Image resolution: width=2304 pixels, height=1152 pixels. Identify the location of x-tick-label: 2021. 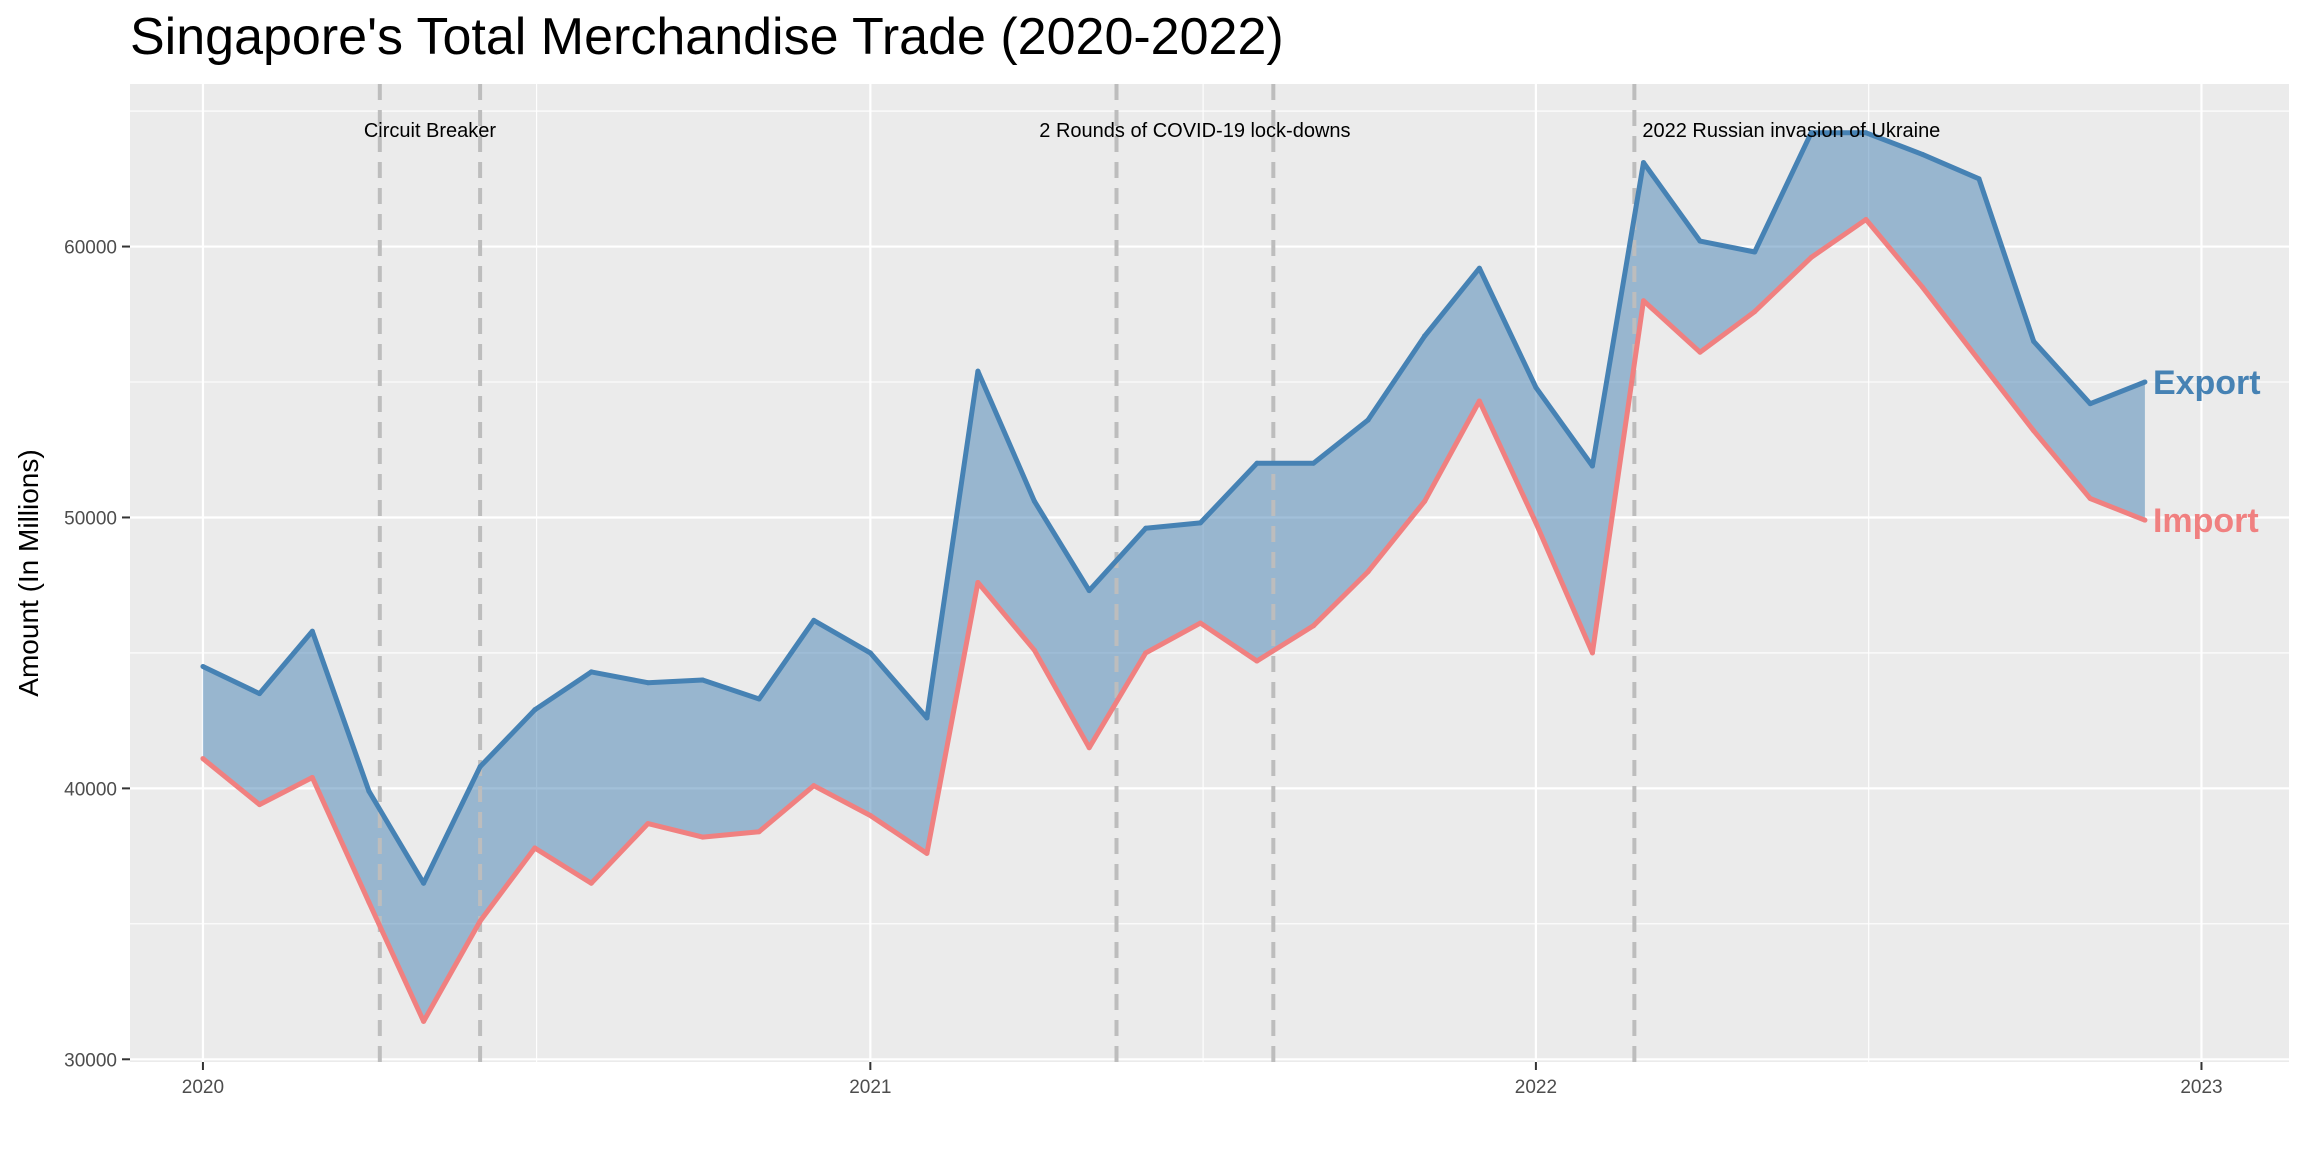
(870, 1087).